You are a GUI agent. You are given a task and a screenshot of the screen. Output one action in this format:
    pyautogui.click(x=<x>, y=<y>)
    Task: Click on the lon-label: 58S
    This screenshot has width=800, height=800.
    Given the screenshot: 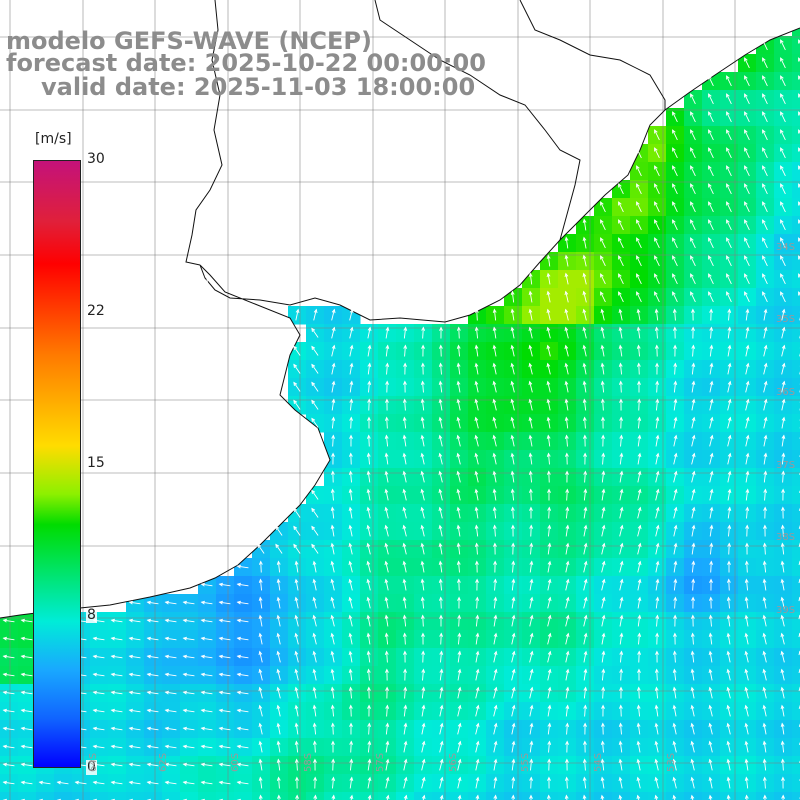 What is the action you would take?
    pyautogui.click(x=308, y=762)
    